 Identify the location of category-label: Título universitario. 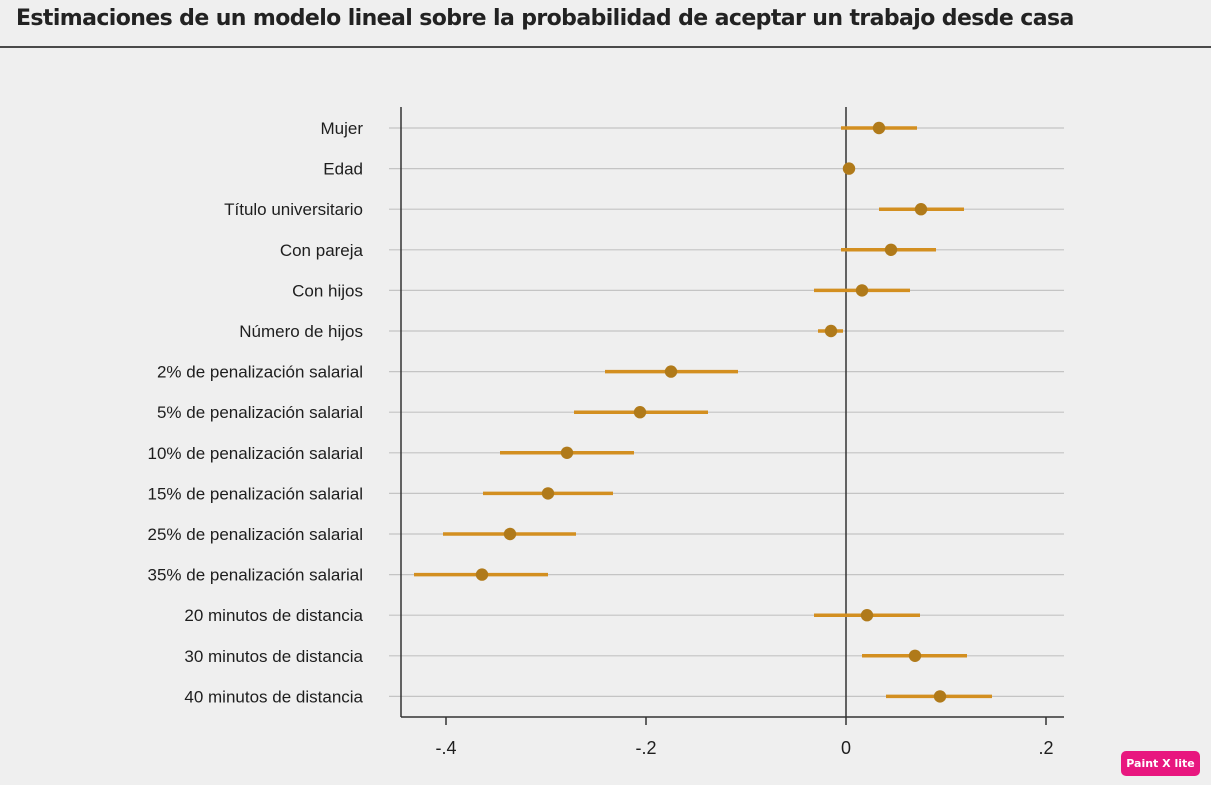
(293, 209).